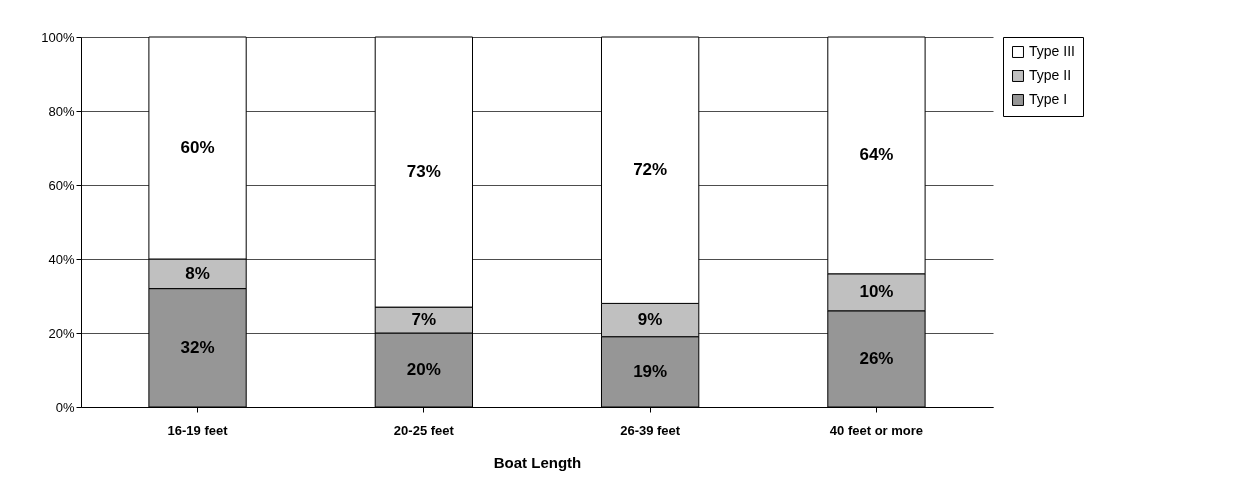  Describe the element at coordinates (424, 430) in the screenshot. I see `x-tick-label: 20-25 feet` at that location.